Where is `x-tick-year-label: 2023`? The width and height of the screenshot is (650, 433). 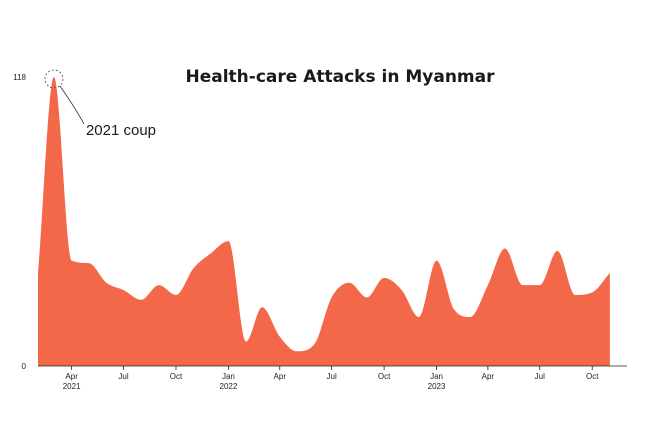 x-tick-year-label: 2023 is located at coordinates (437, 386).